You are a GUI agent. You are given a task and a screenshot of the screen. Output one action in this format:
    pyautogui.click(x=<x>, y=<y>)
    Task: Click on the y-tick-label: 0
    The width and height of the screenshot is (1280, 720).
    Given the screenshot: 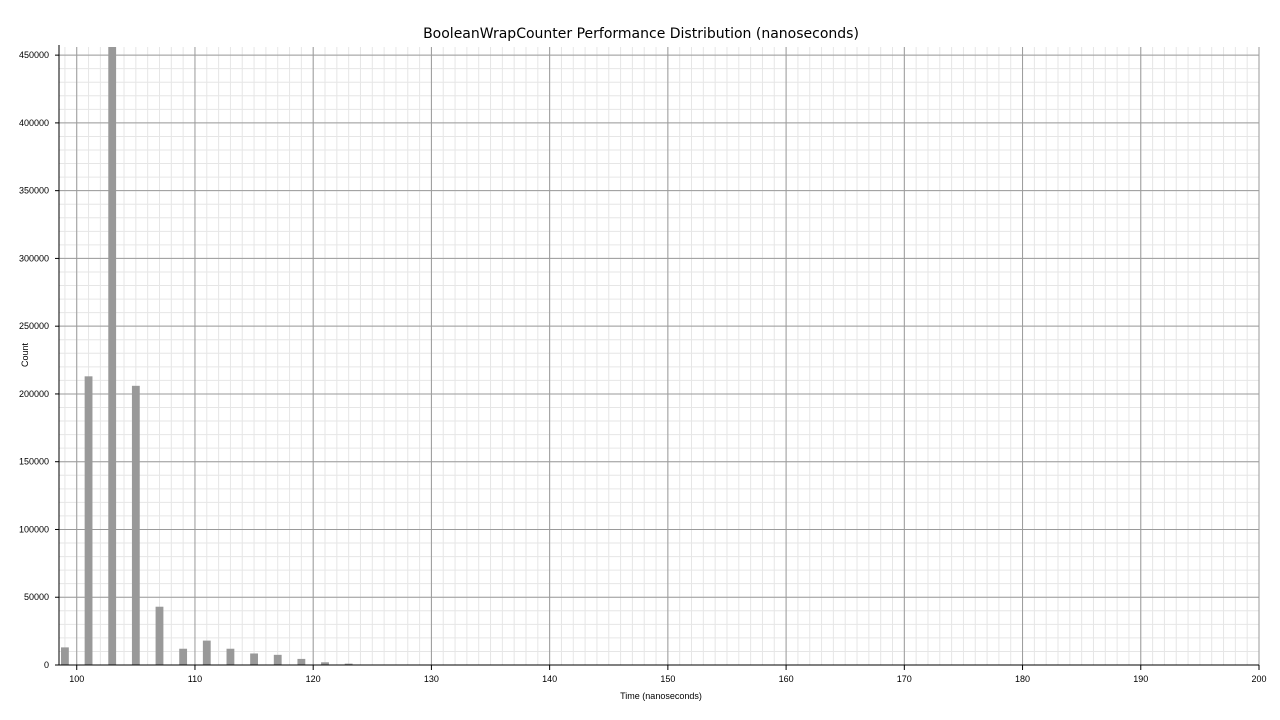 What is the action you would take?
    pyautogui.click(x=46, y=665)
    